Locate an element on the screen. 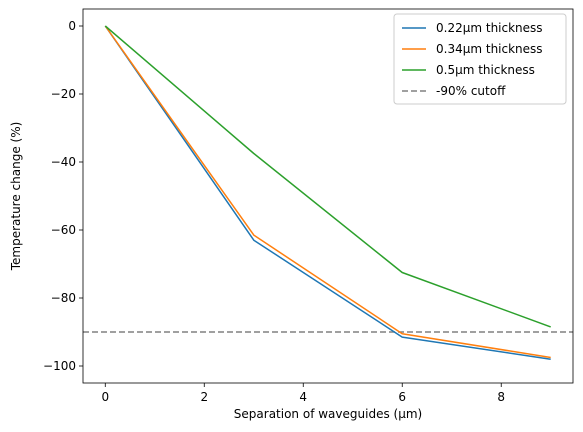  y-axis-label: Temperature change (%) is located at coordinates (16, 197).